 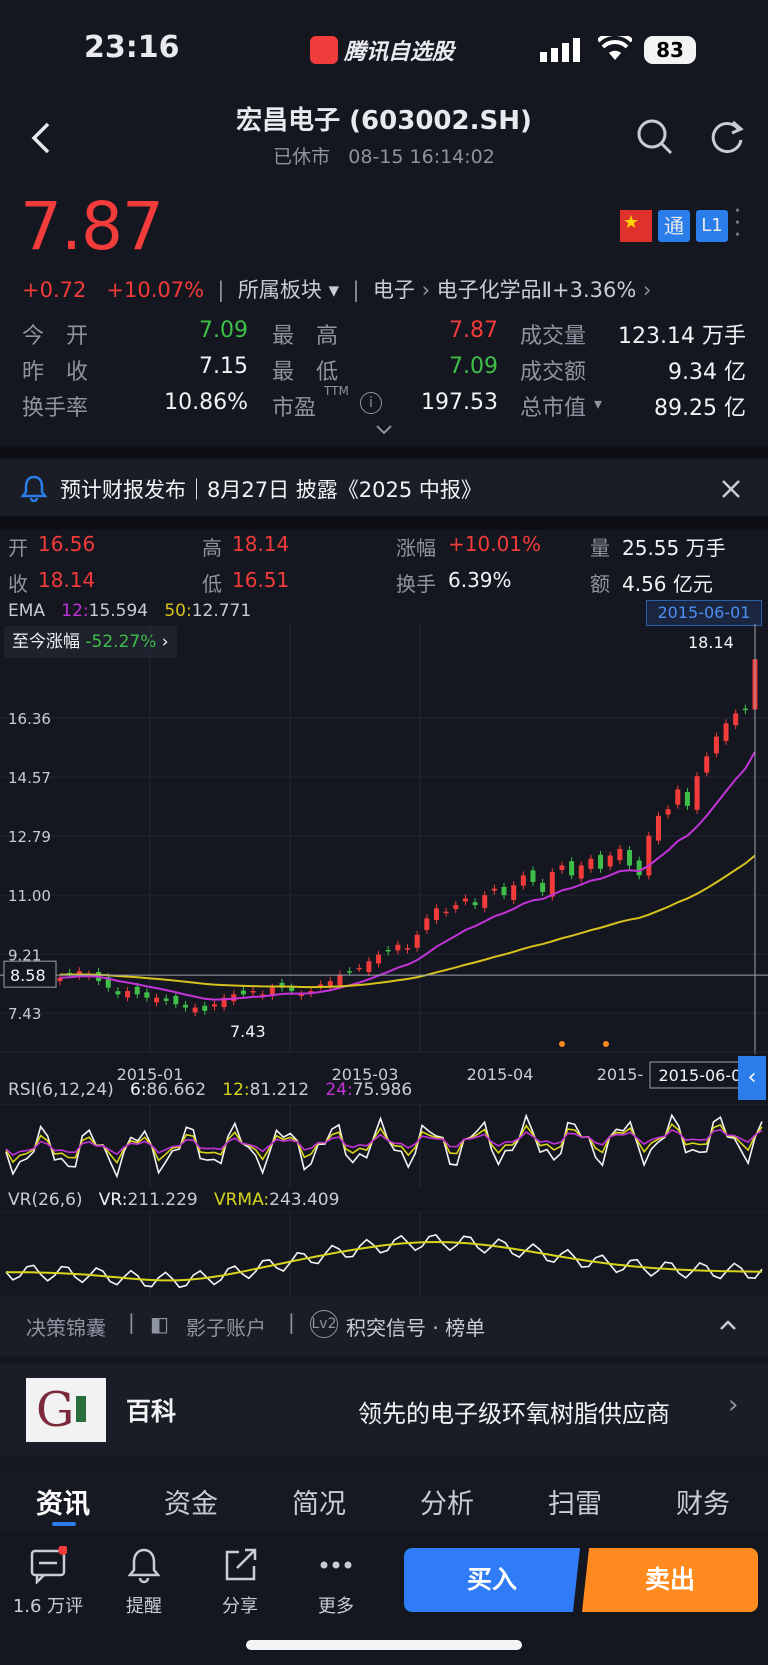 I want to click on stat-label: 今 开, so click(x=55, y=336).